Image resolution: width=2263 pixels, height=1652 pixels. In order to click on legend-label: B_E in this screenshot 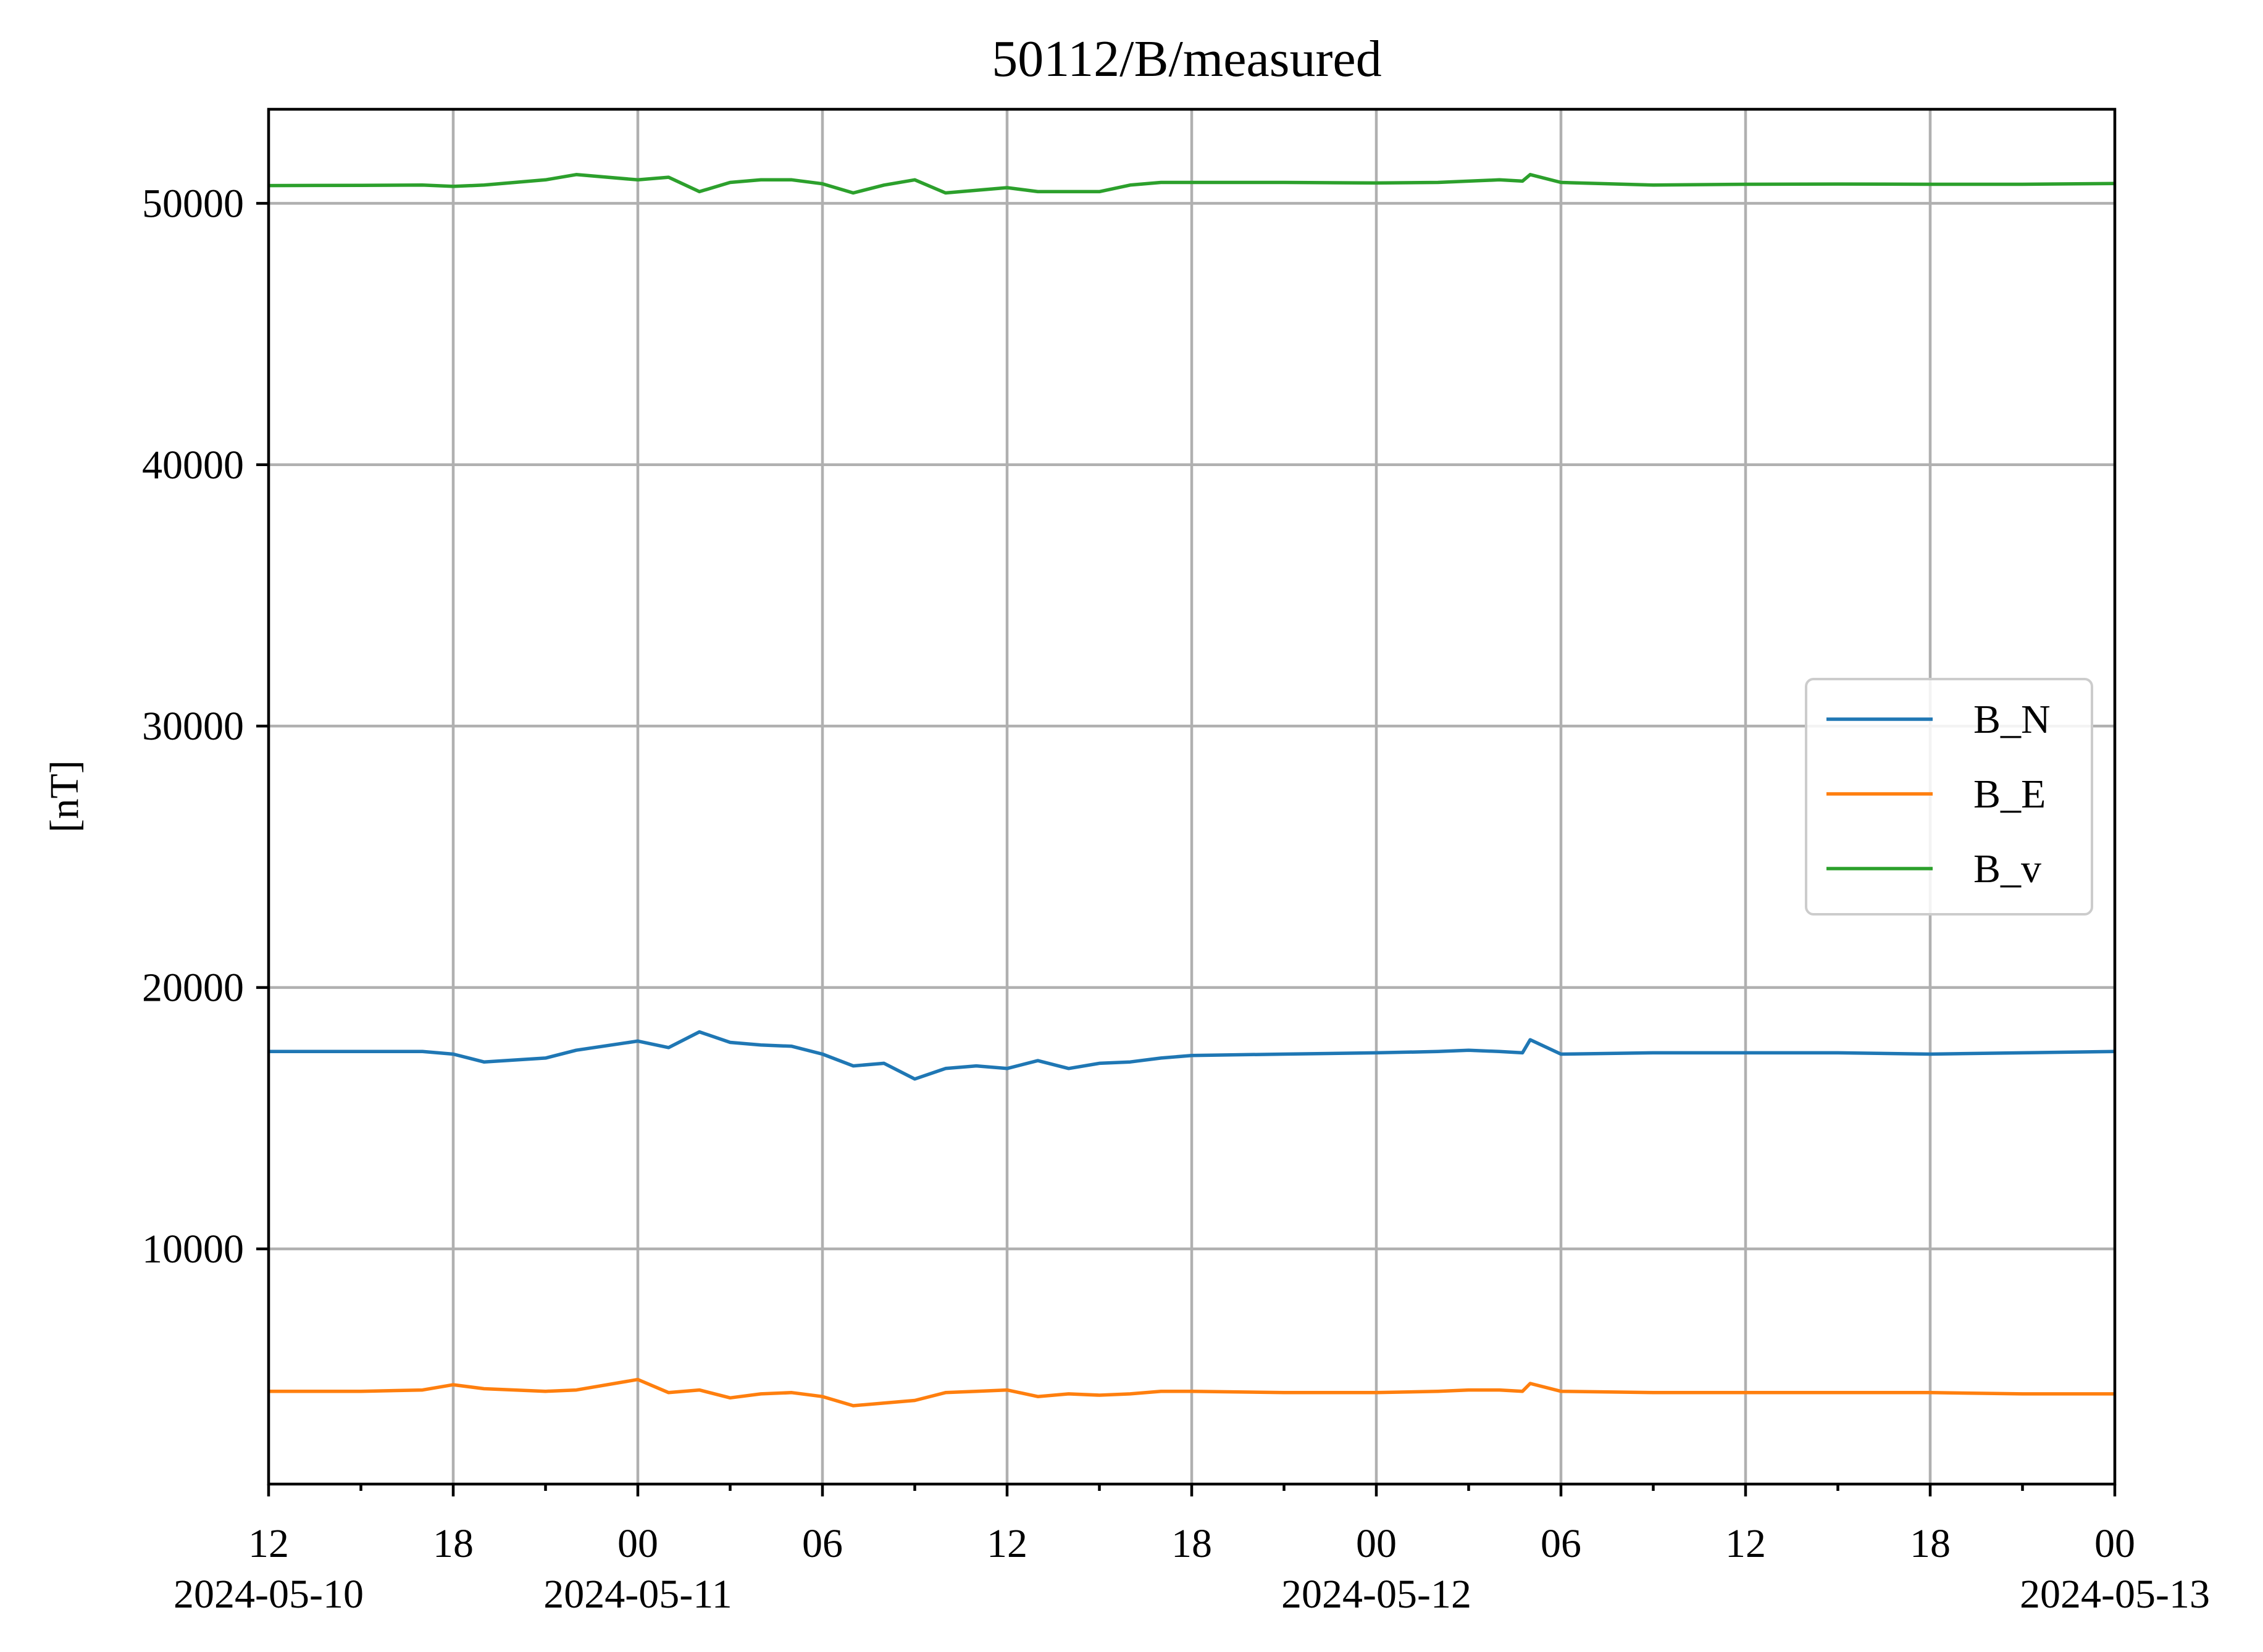, I will do `click(2009, 794)`.